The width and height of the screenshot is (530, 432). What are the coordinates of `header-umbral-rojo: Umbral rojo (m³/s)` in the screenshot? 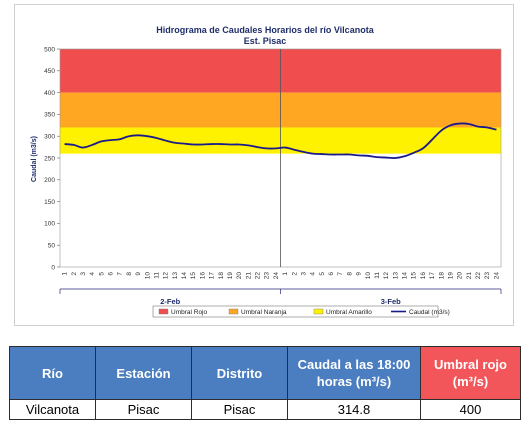 It's located at (470, 373).